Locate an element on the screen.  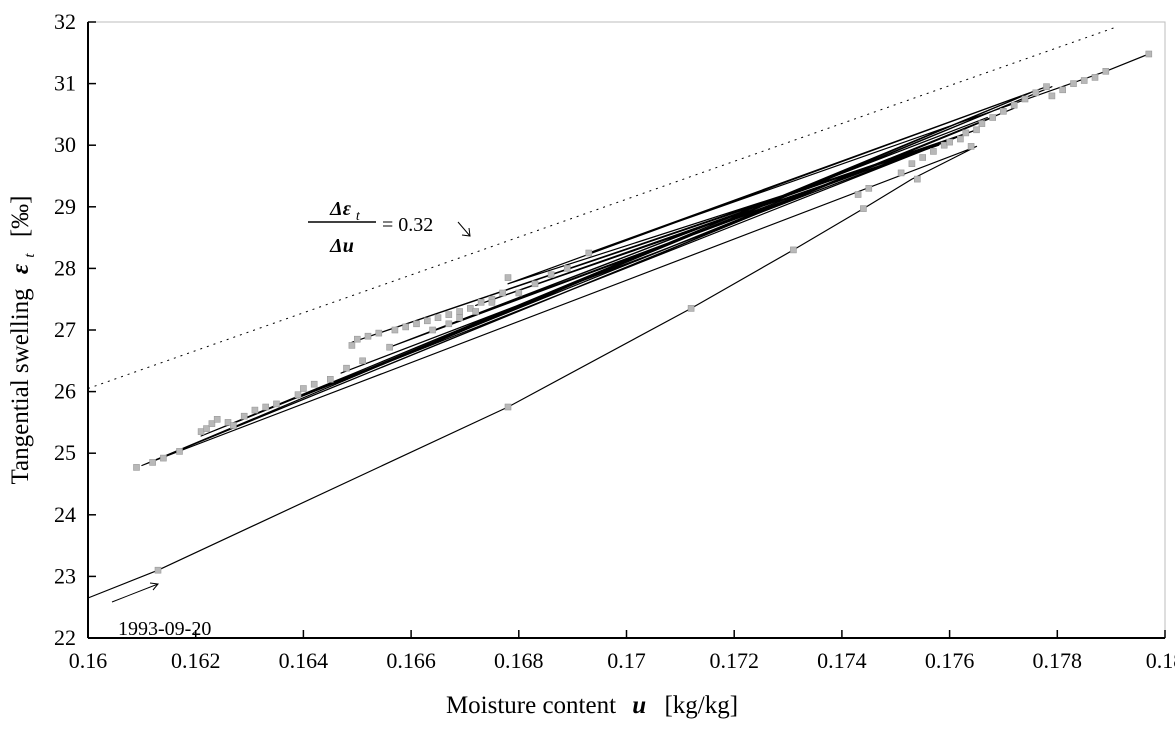
x-tick-label: 0.174 is located at coordinates (842, 660).